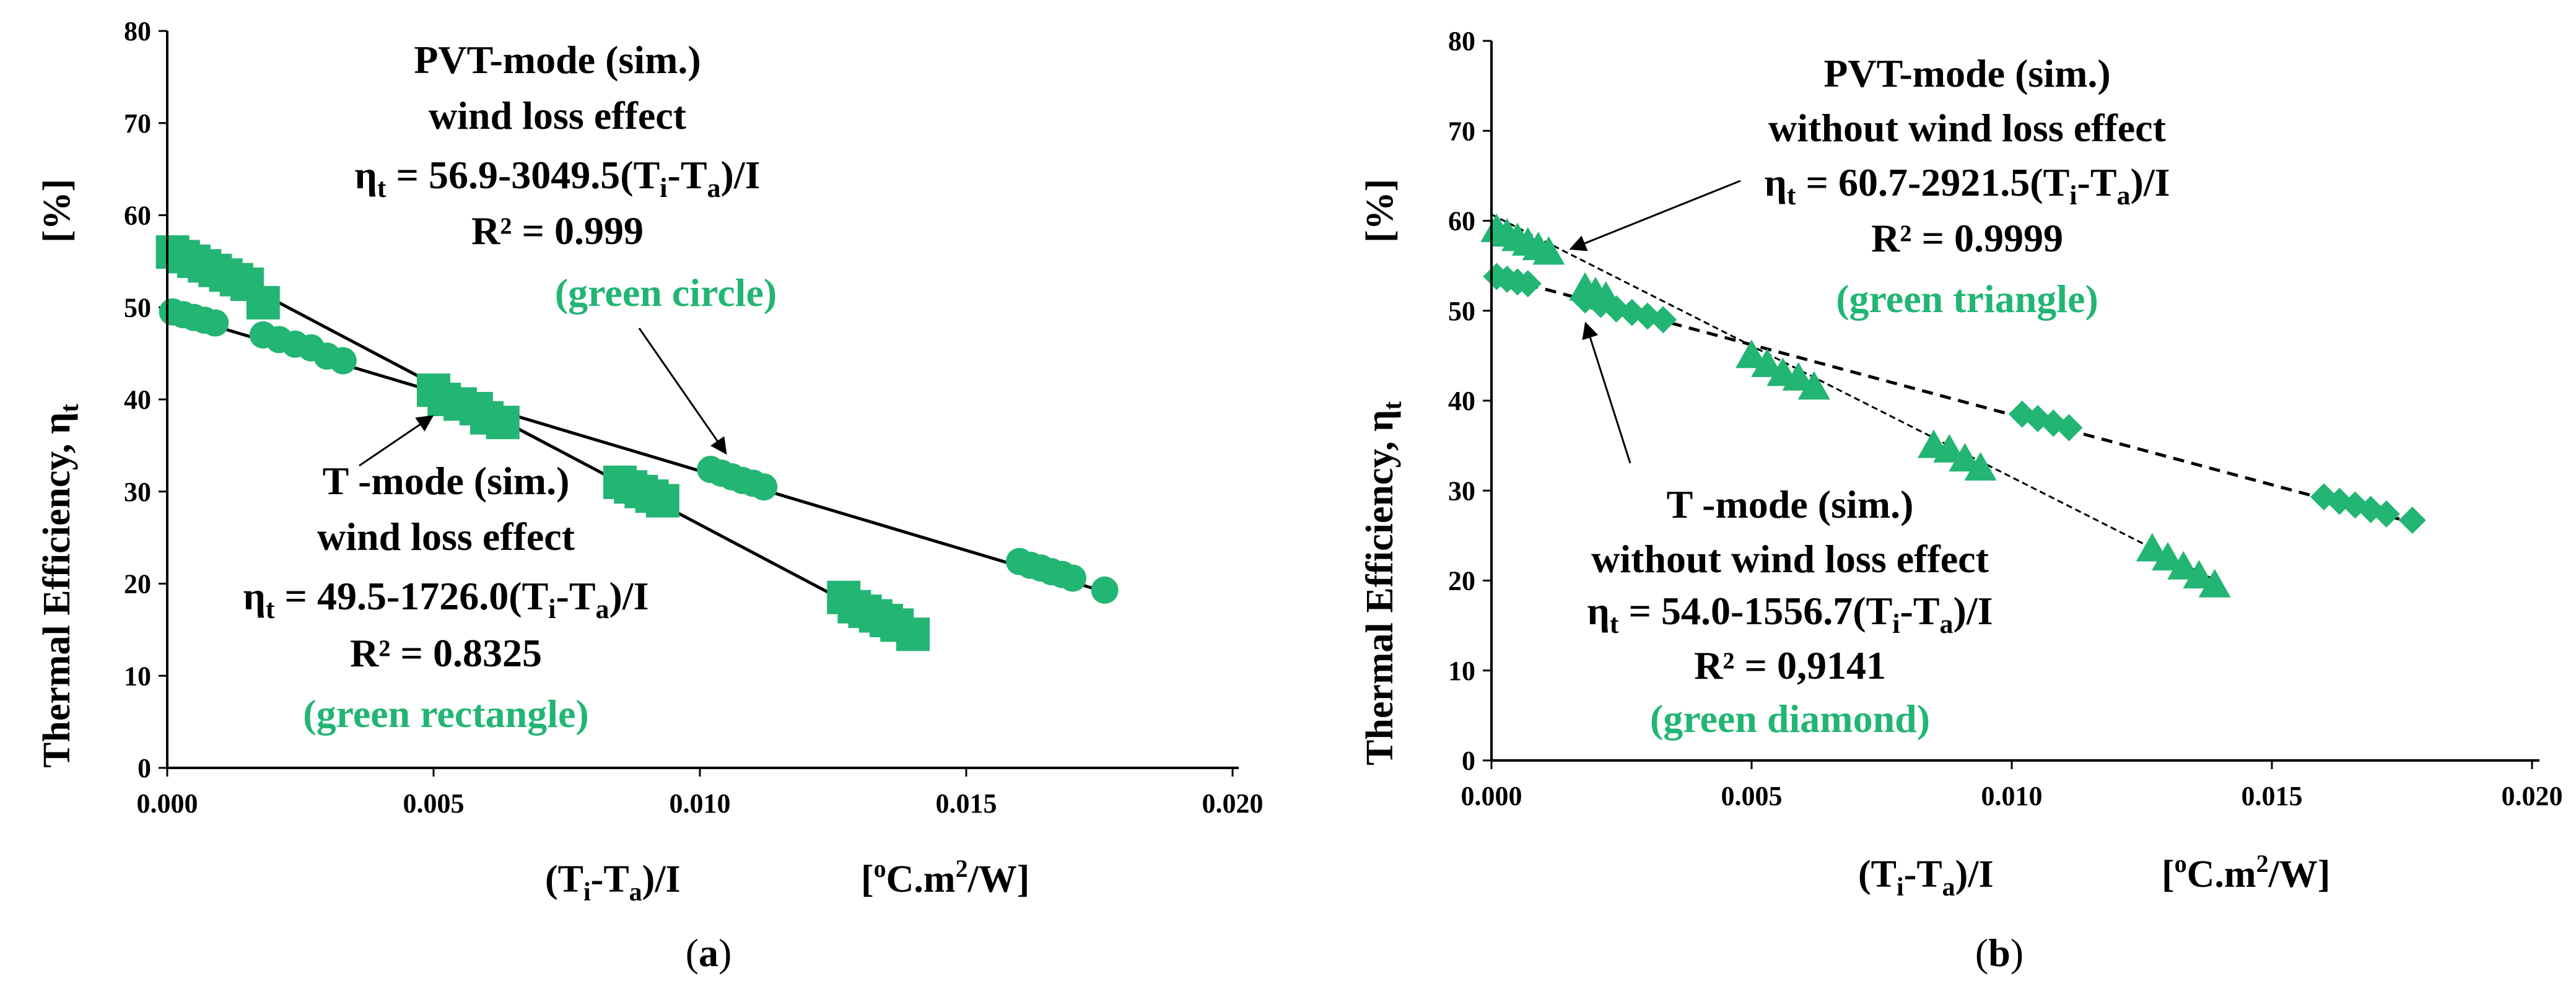 The height and width of the screenshot is (984, 2576). I want to click on annotation-t-marker-b: (green diamond), so click(1790, 719).